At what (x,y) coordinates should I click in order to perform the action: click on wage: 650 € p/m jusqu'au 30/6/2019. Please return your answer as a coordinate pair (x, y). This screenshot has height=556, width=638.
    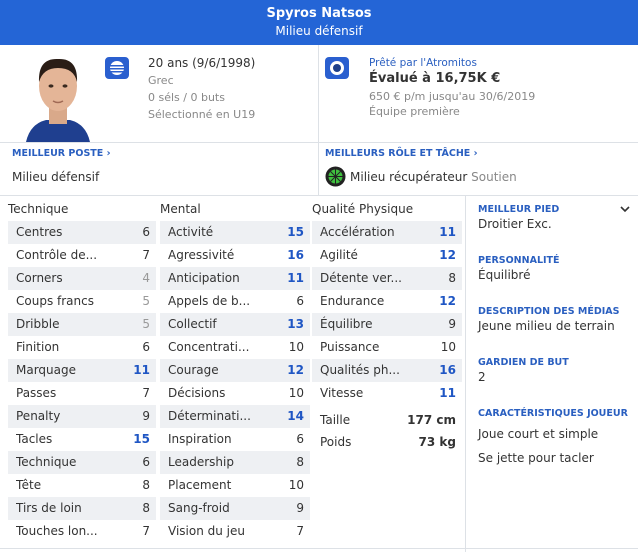
    Looking at the image, I should click on (452, 96).